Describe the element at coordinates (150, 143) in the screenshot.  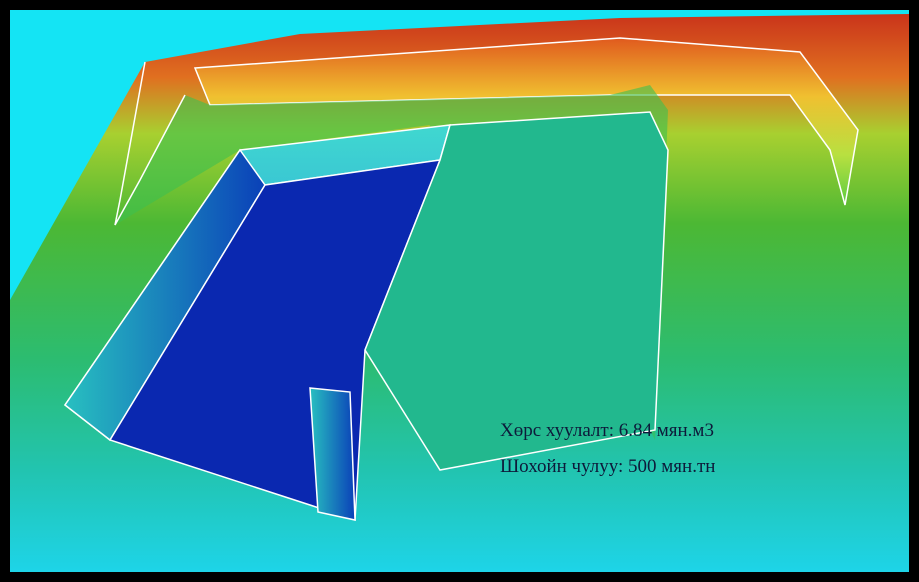
I see `edge-line` at that location.